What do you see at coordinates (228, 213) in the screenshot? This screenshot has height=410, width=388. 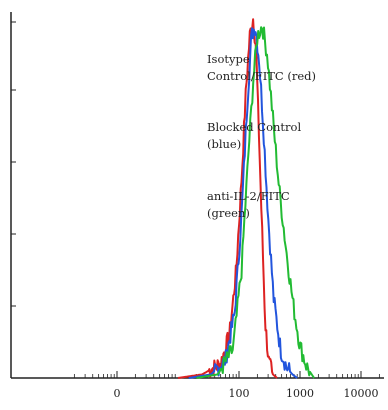 I see `legend-entry-3-line-2: (green)` at bounding box center [228, 213].